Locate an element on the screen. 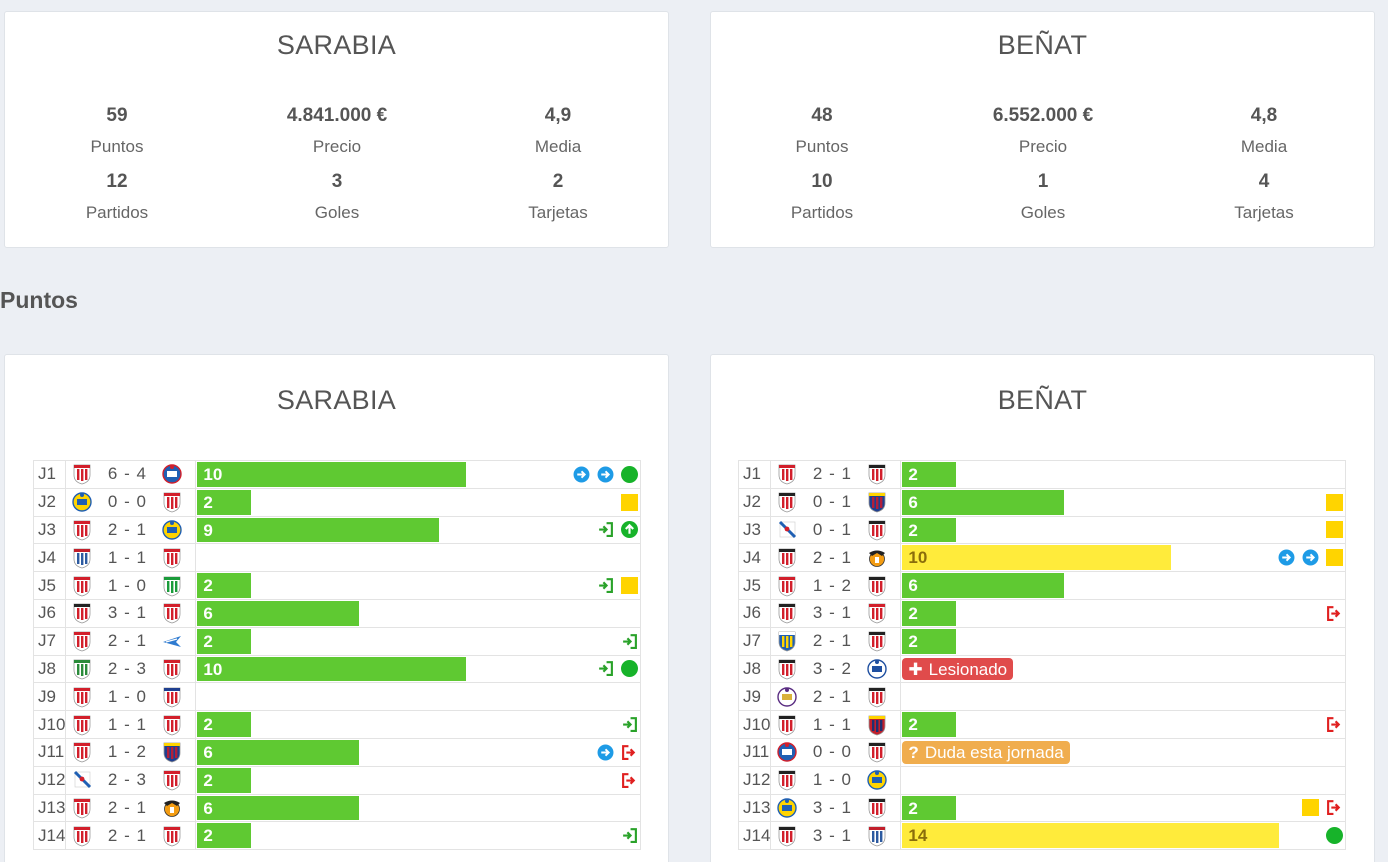  matchday-label: J7 is located at coordinates (49, 641).